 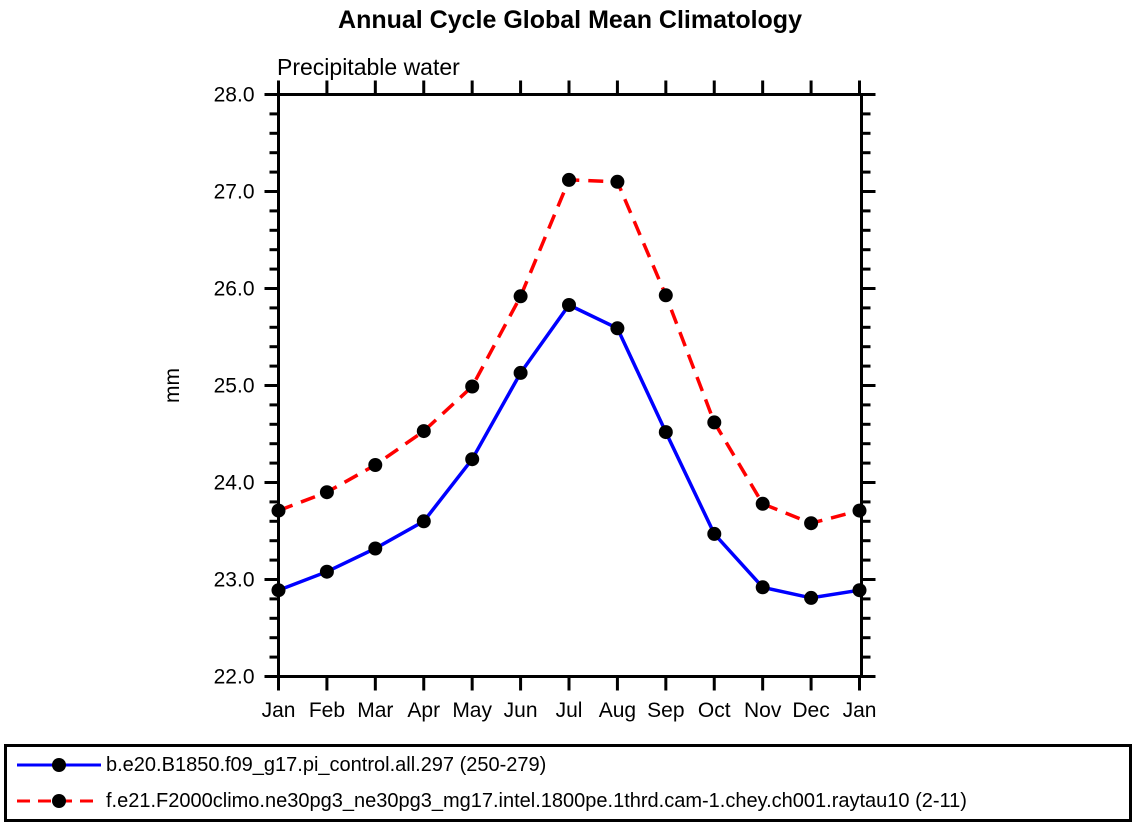 What do you see at coordinates (234, 95) in the screenshot?
I see `y-tick-label: 28.0` at bounding box center [234, 95].